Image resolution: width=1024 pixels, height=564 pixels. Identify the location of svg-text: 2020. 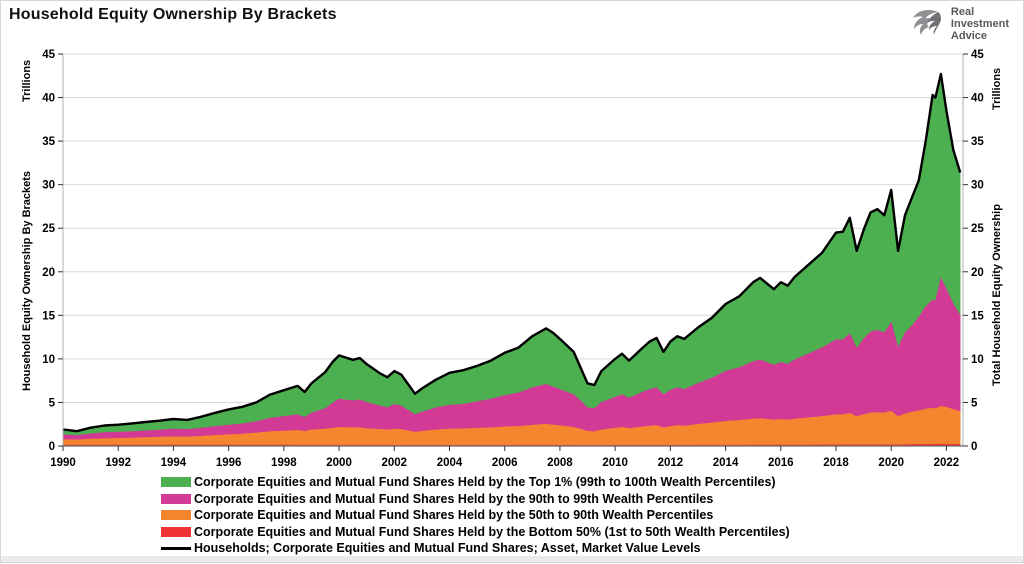
(891, 463).